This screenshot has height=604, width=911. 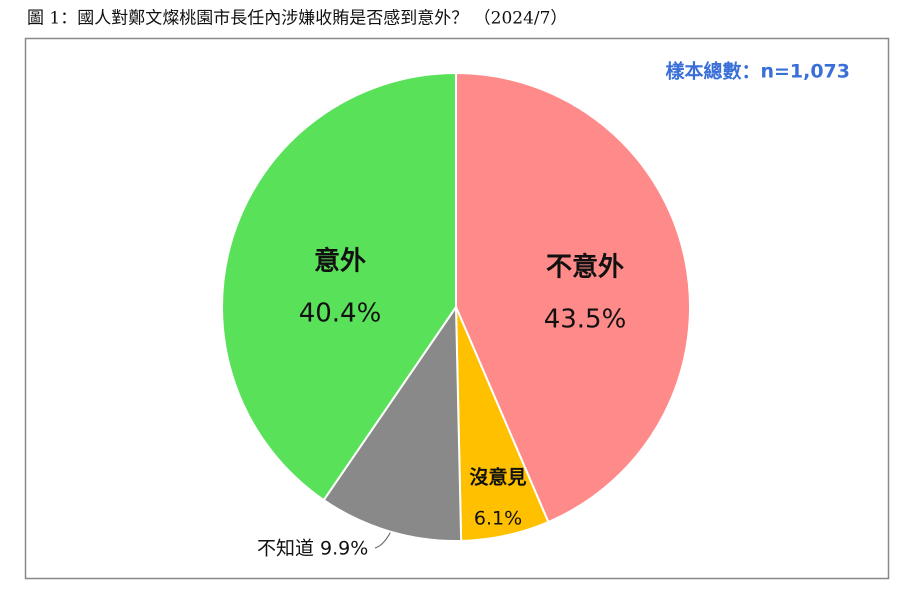 I want to click on slice-label: 沒意見, so click(x=497, y=477).